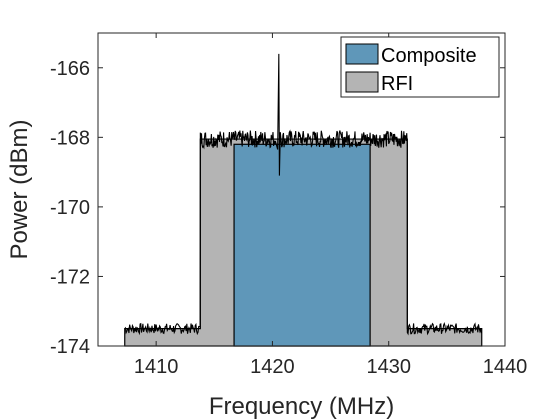  What do you see at coordinates (397, 84) in the screenshot?
I see `legend-label-rfi: RFI` at bounding box center [397, 84].